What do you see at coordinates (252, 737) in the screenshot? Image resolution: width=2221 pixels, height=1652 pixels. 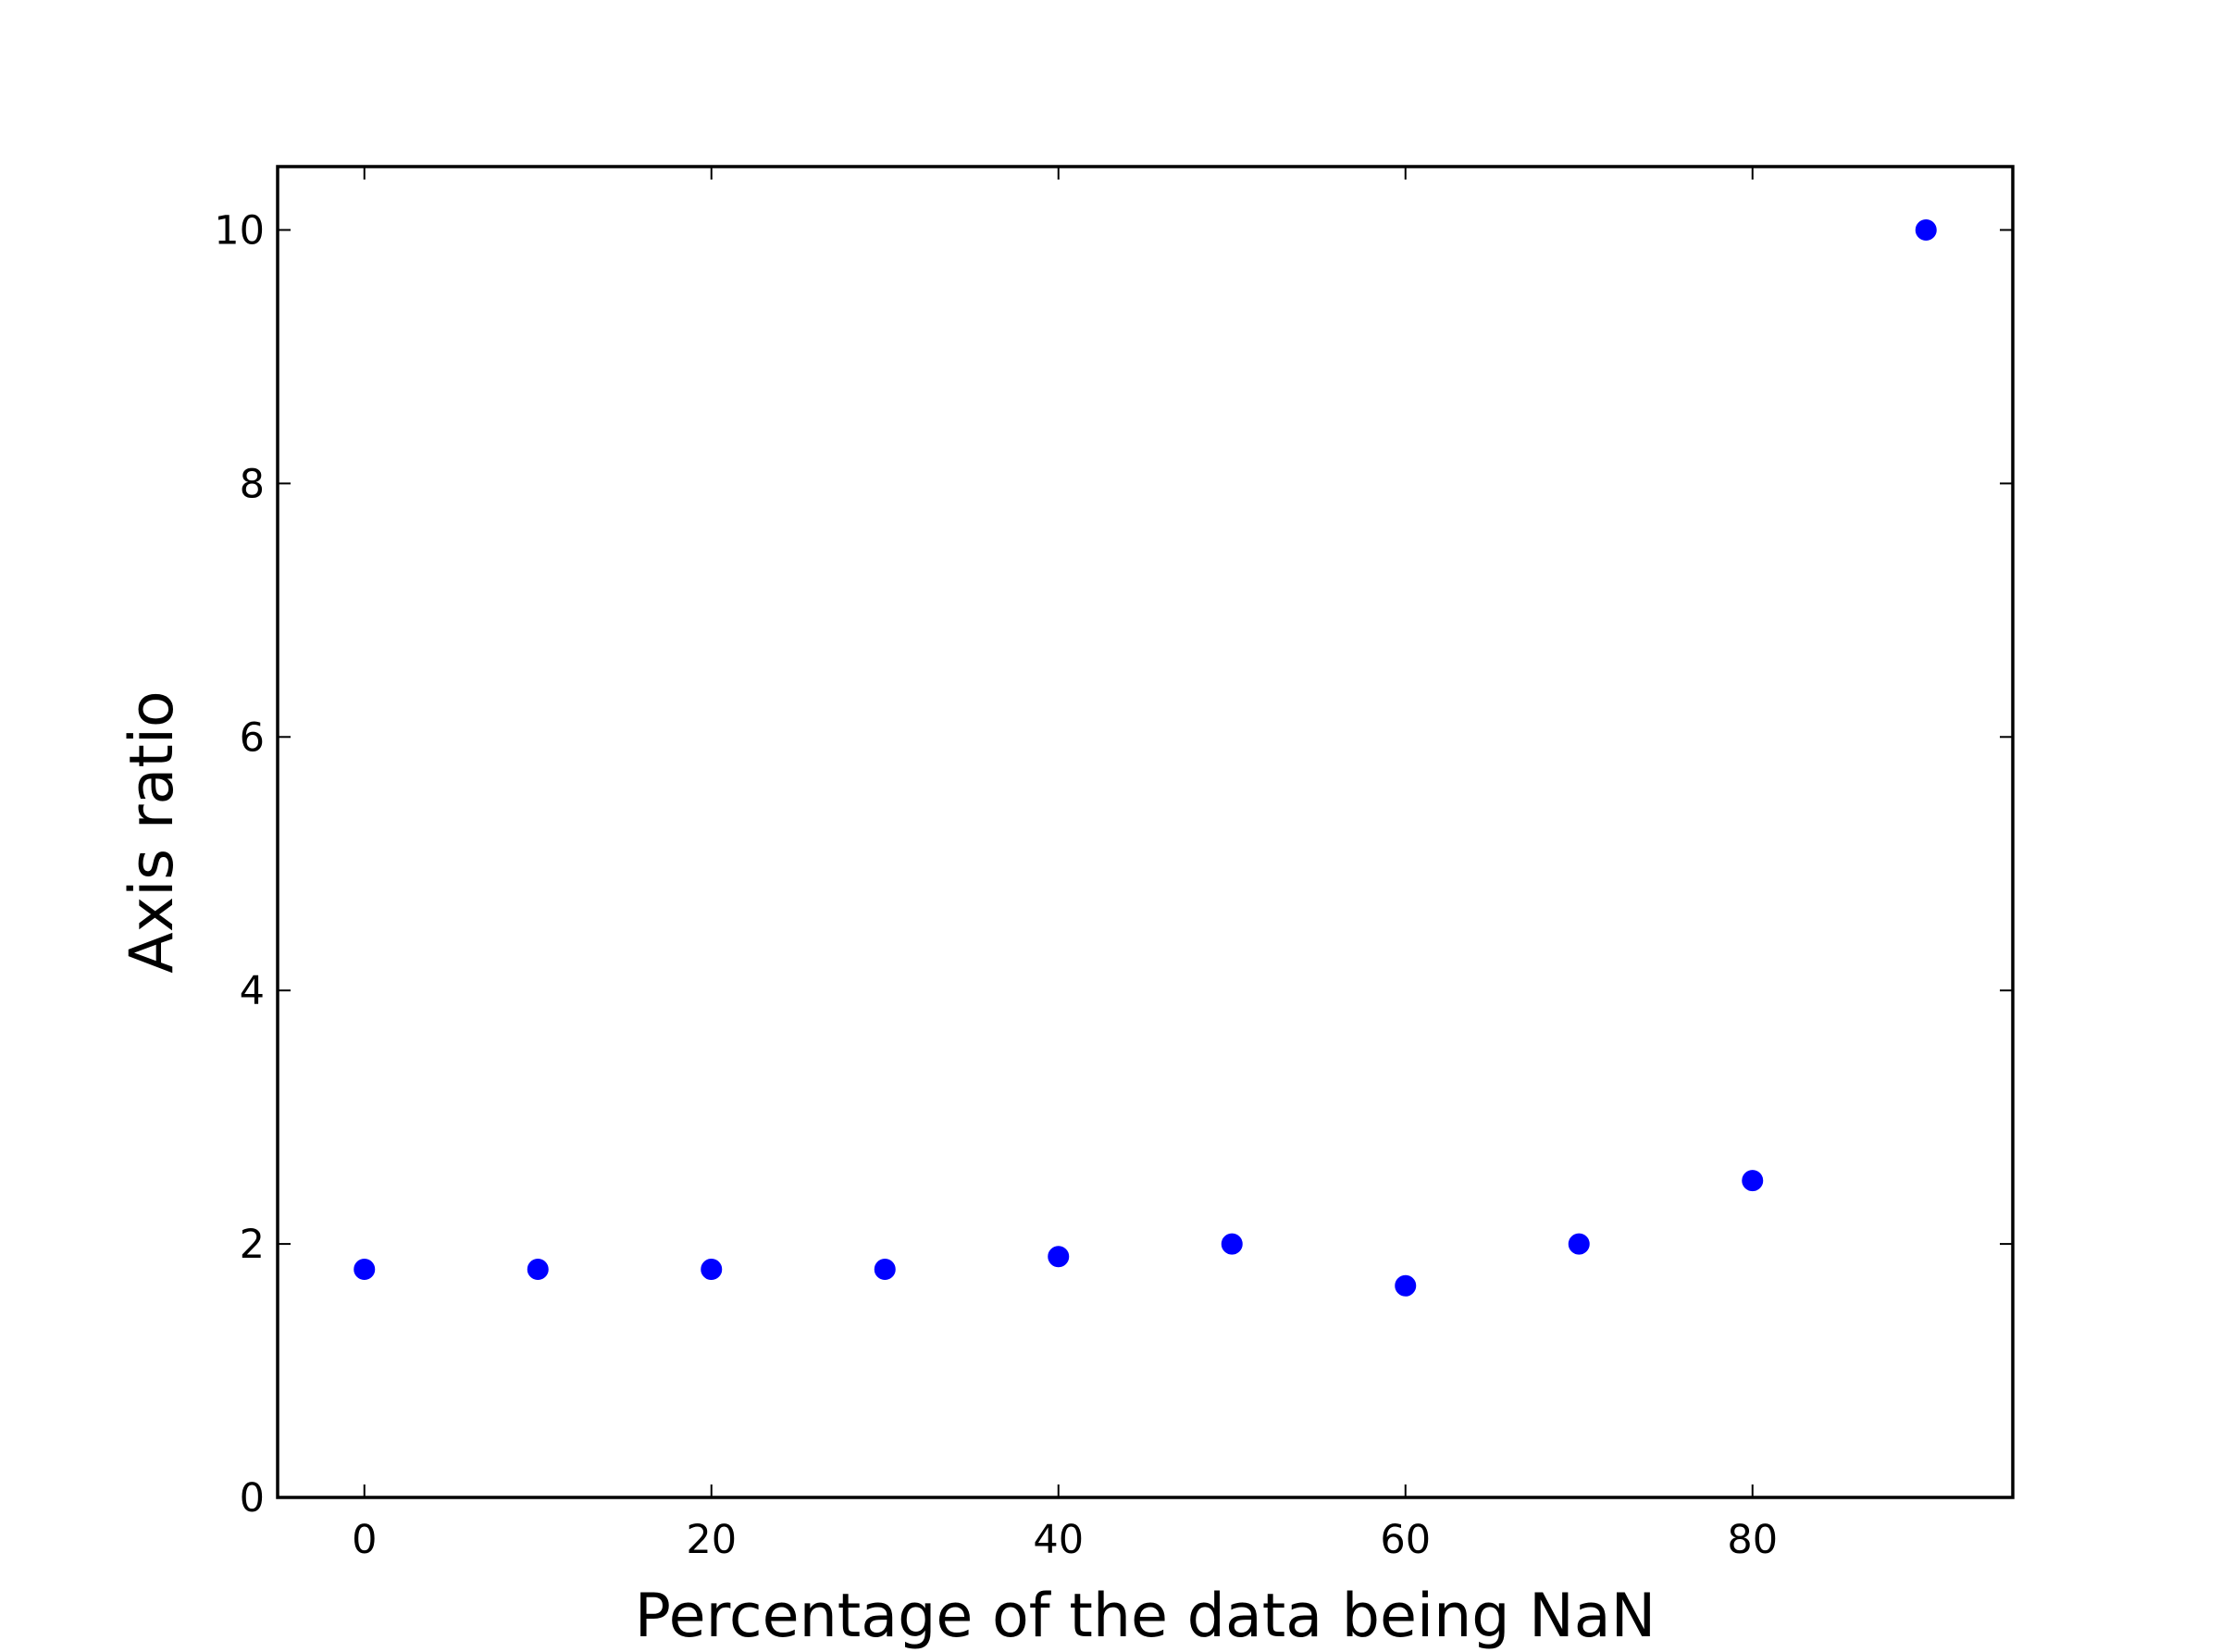 I see `y-tick-label: 6` at bounding box center [252, 737].